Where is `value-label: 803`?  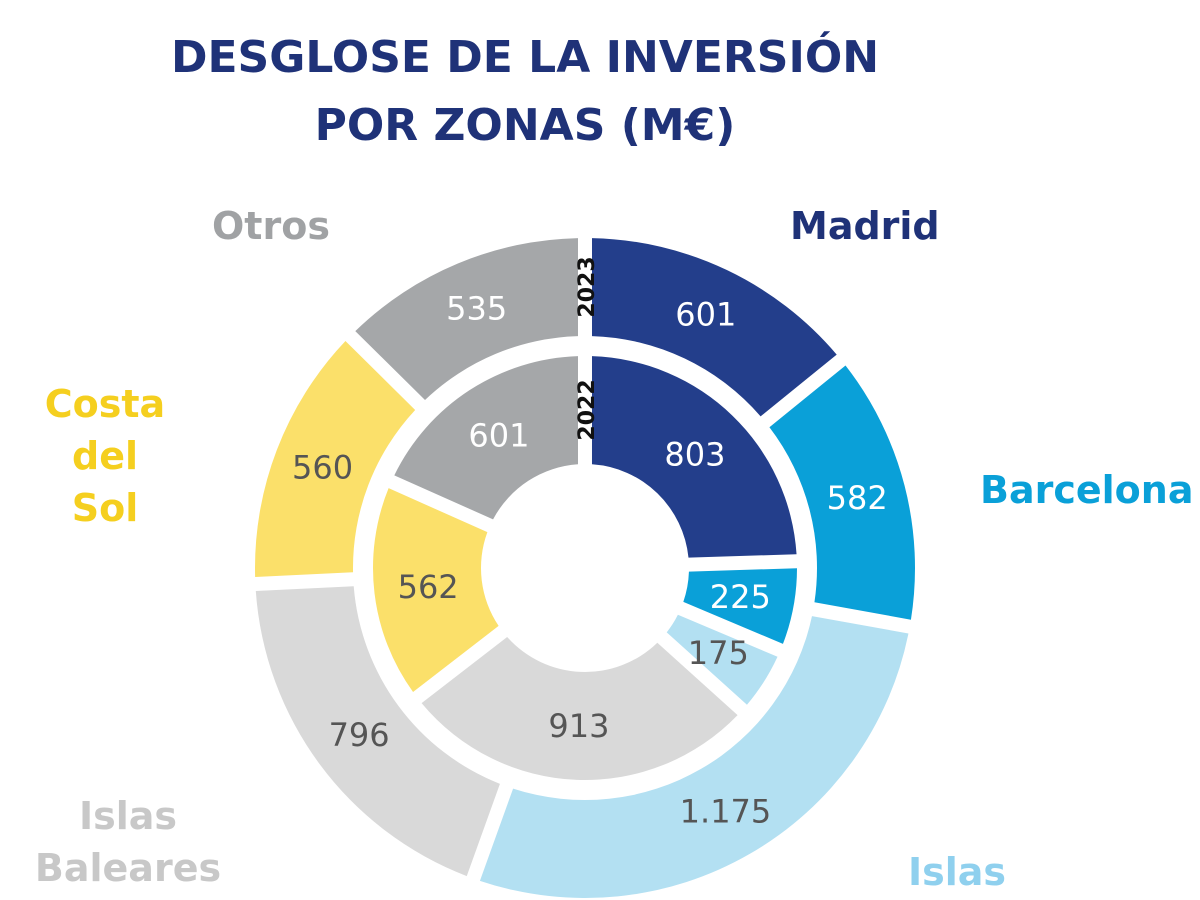
value-label: 803 is located at coordinates (694, 454).